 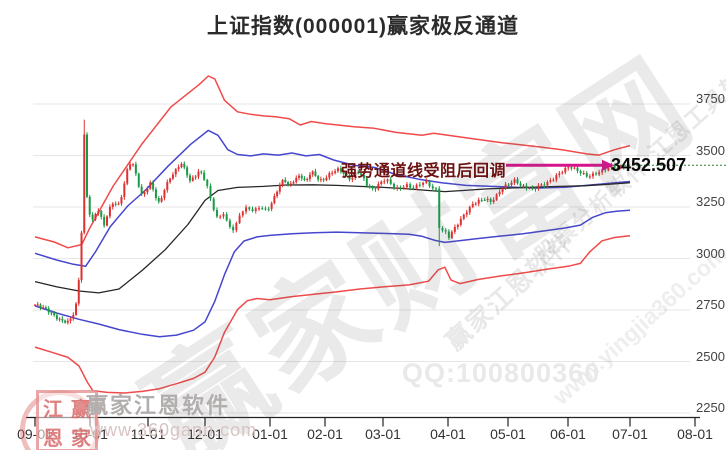 What do you see at coordinates (174, 430) in the screenshot?
I see `footer-url-text: www.360gann.com` at bounding box center [174, 430].